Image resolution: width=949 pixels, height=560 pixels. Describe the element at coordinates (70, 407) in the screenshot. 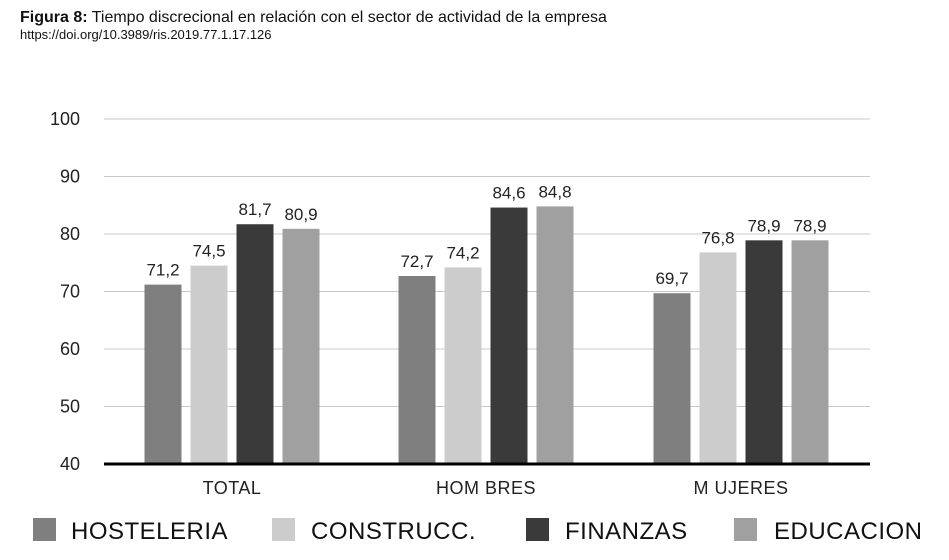

I see `y-tick-label: 50` at that location.